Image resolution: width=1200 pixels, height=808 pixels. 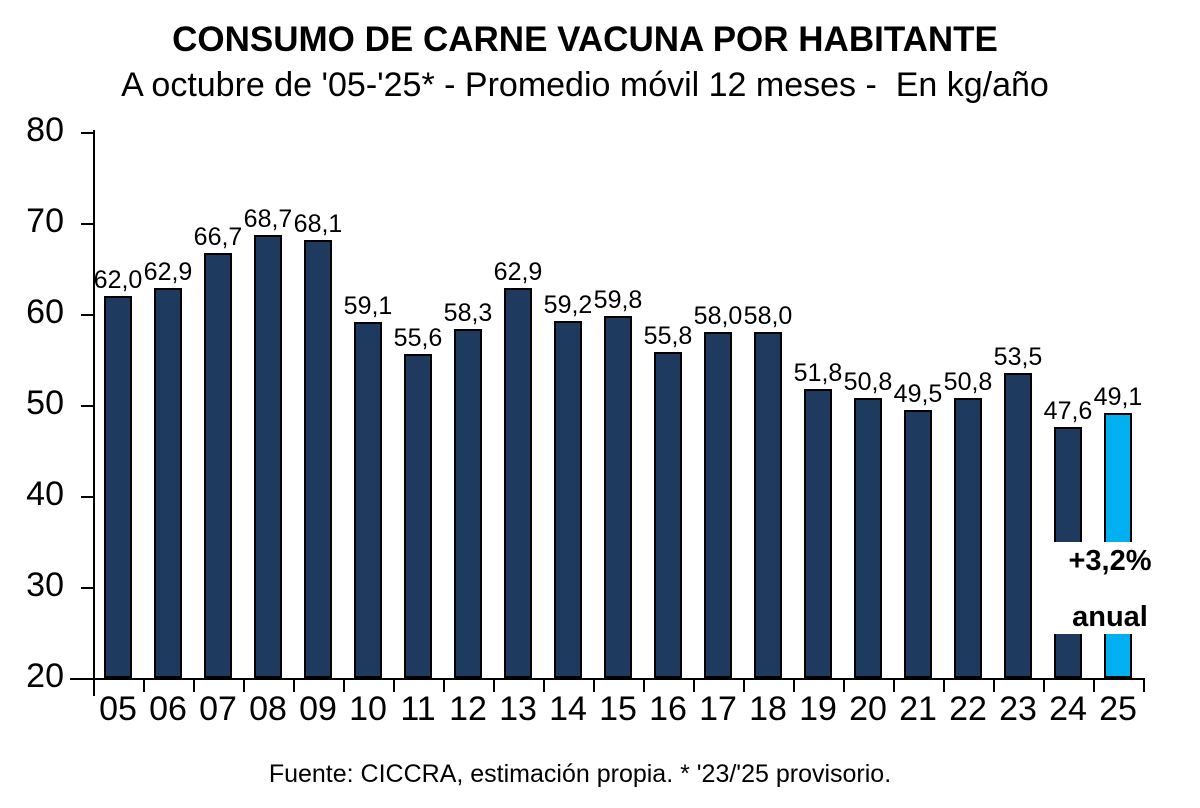 What do you see at coordinates (118, 709) in the screenshot?
I see `x-axis-category-label: 05` at bounding box center [118, 709].